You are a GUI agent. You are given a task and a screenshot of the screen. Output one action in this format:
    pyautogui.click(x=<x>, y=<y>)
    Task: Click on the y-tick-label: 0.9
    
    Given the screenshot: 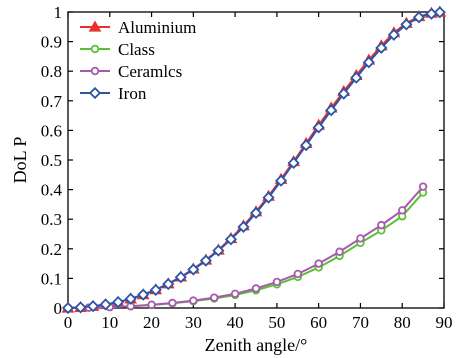 What is the action you would take?
    pyautogui.click(x=51, y=42)
    